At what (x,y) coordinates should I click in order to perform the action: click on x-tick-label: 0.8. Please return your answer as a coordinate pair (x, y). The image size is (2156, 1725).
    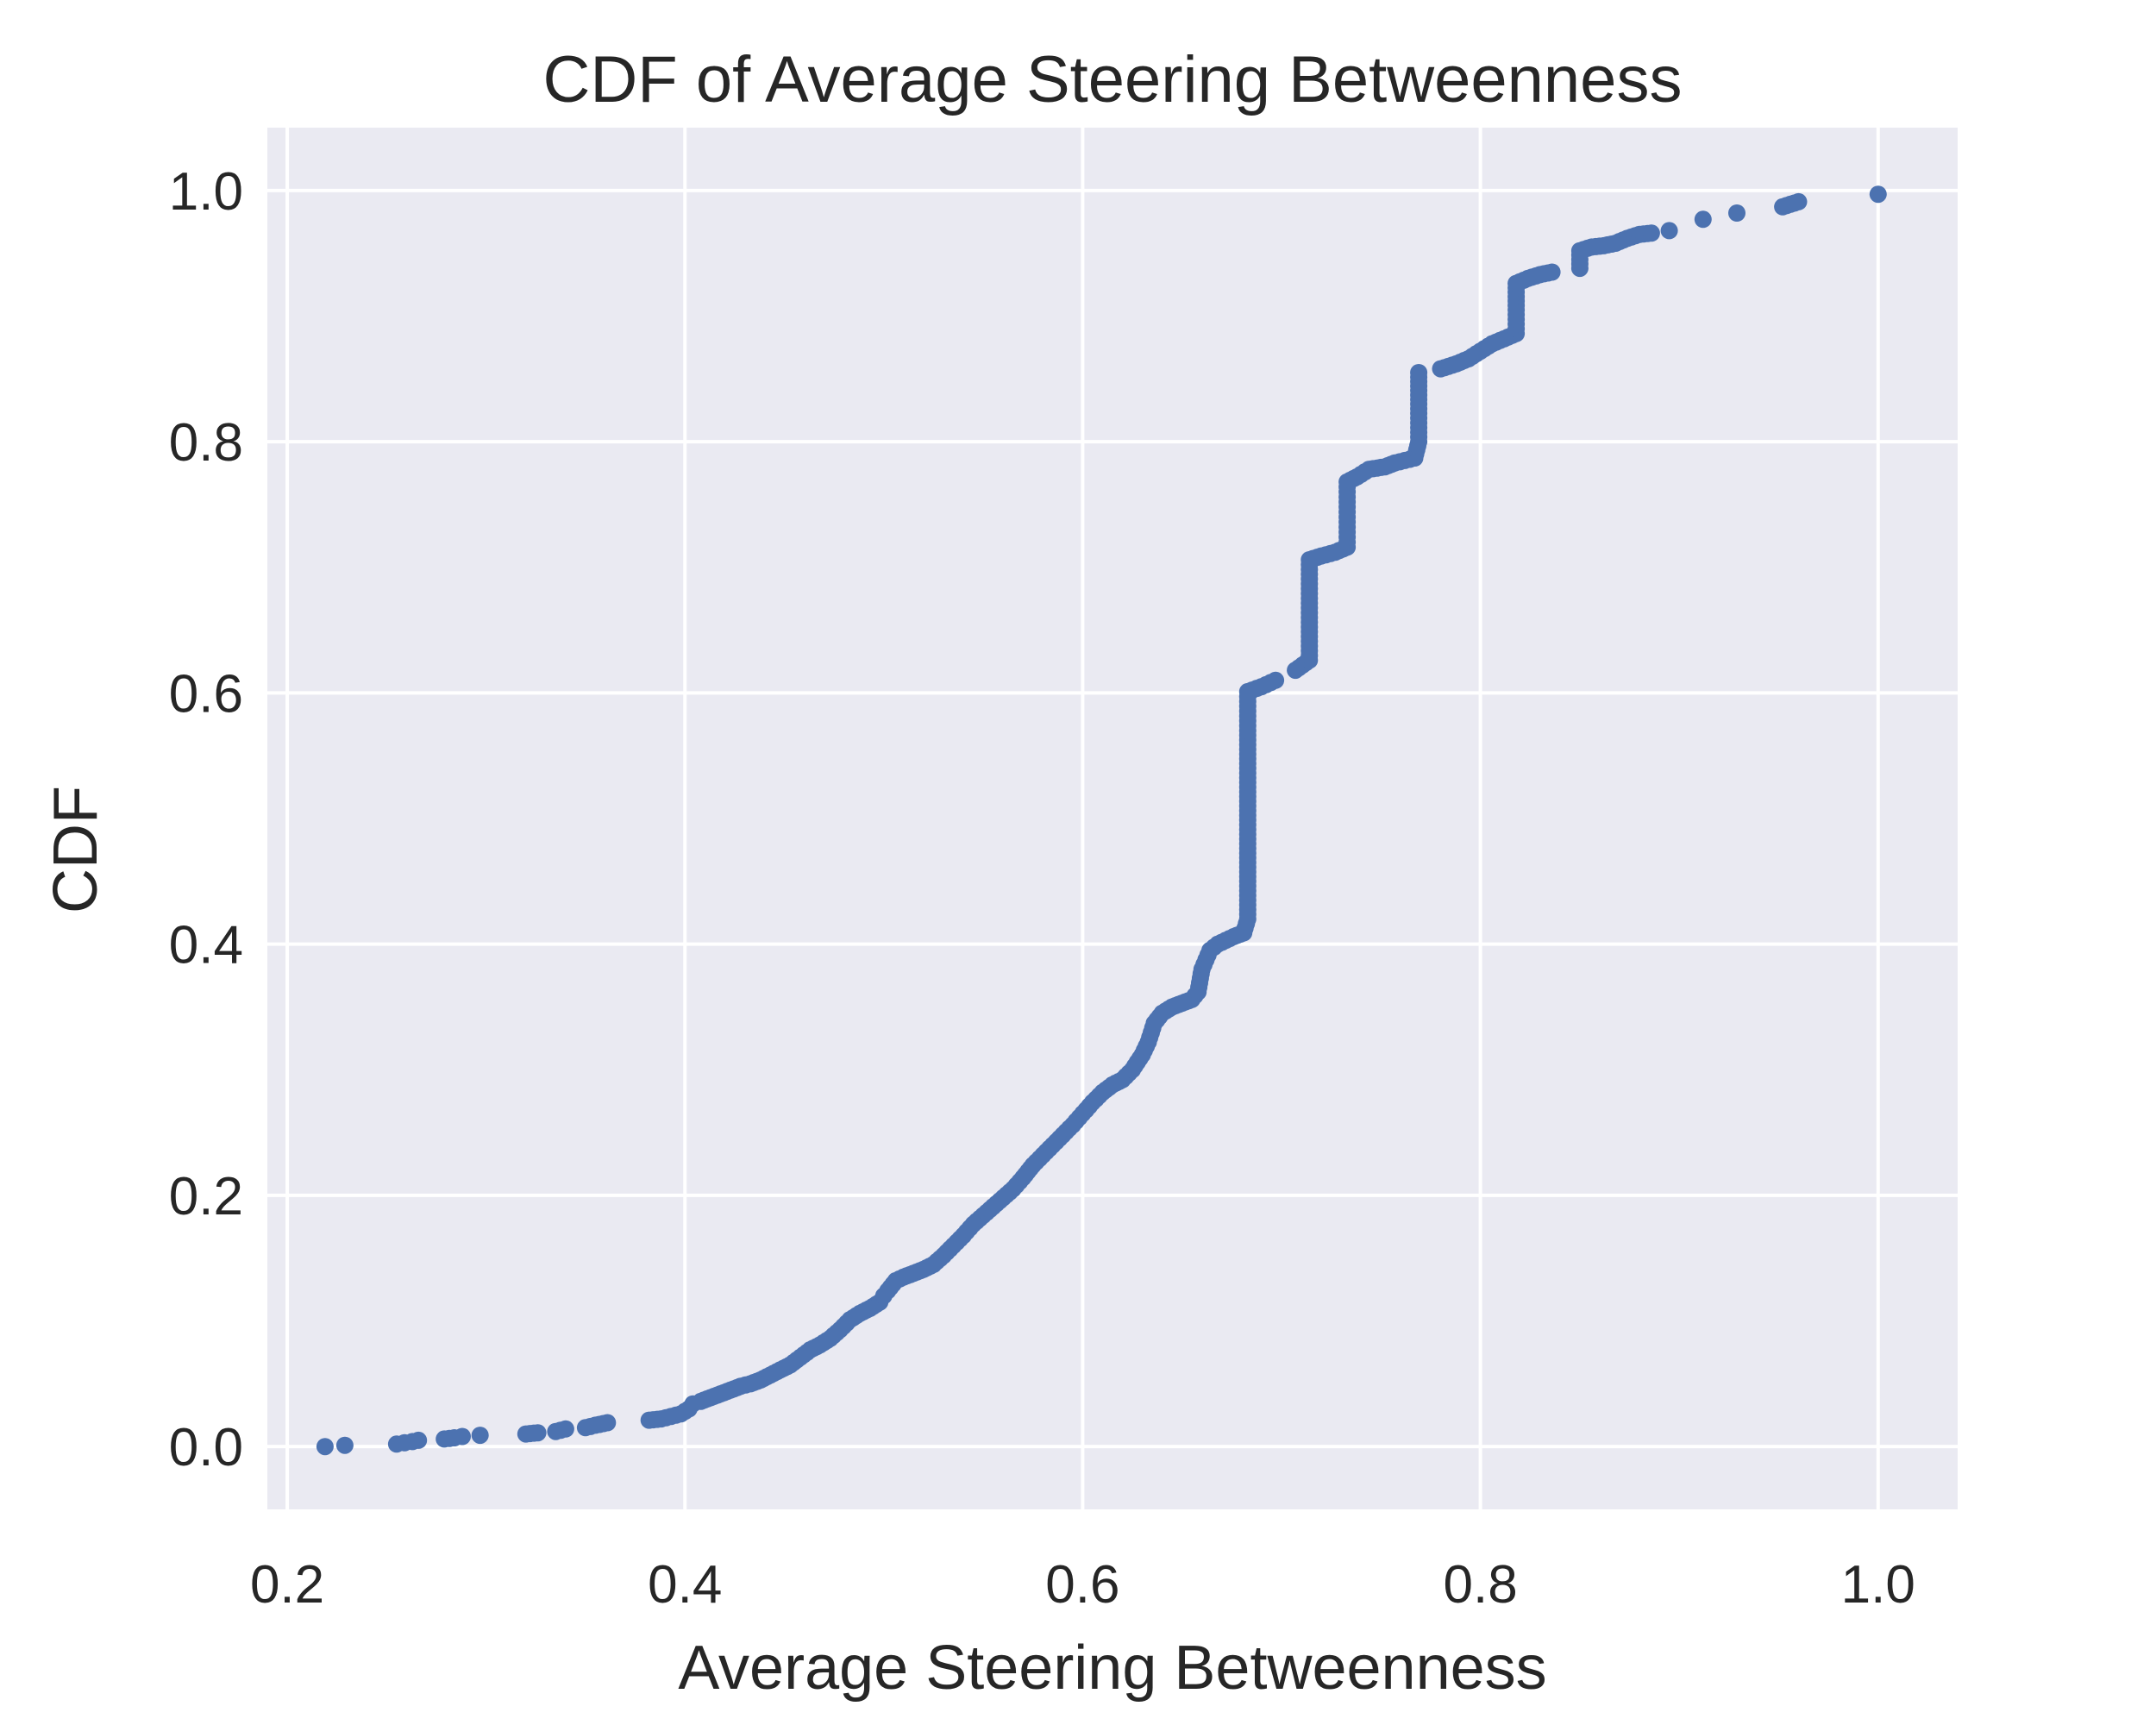
    Looking at the image, I should click on (1480, 1585).